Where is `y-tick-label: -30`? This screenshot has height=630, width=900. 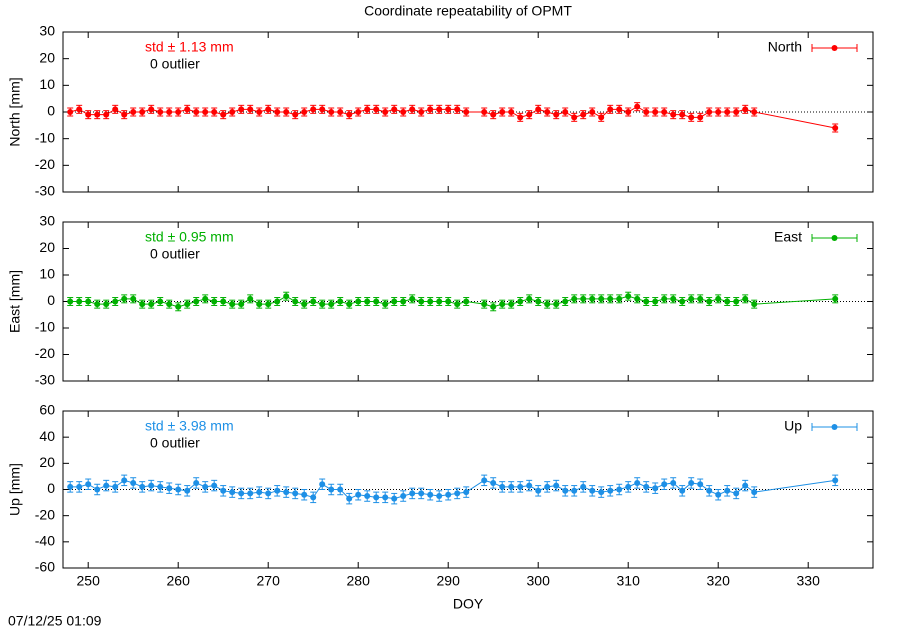 y-tick-label: -30 is located at coordinates (45, 191).